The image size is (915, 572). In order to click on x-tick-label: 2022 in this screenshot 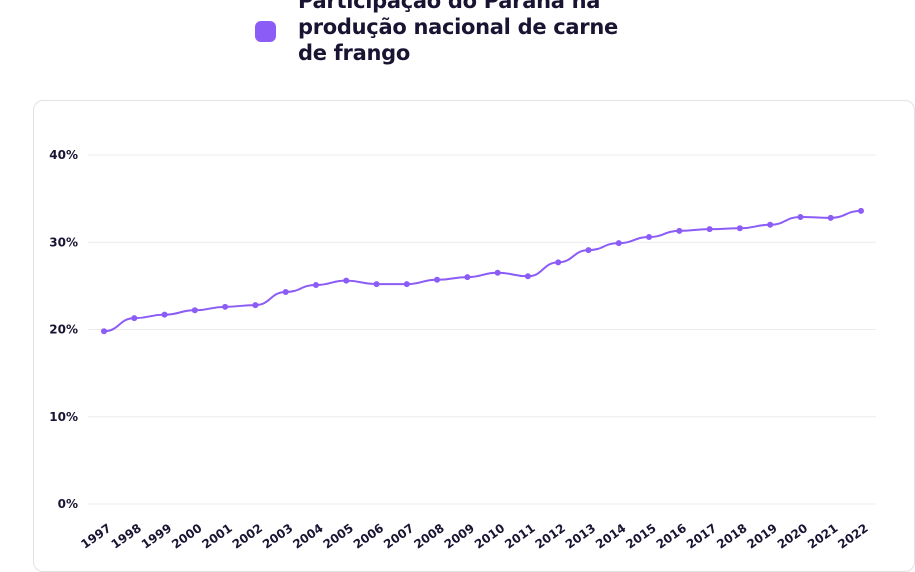, I will do `click(852, 536)`.